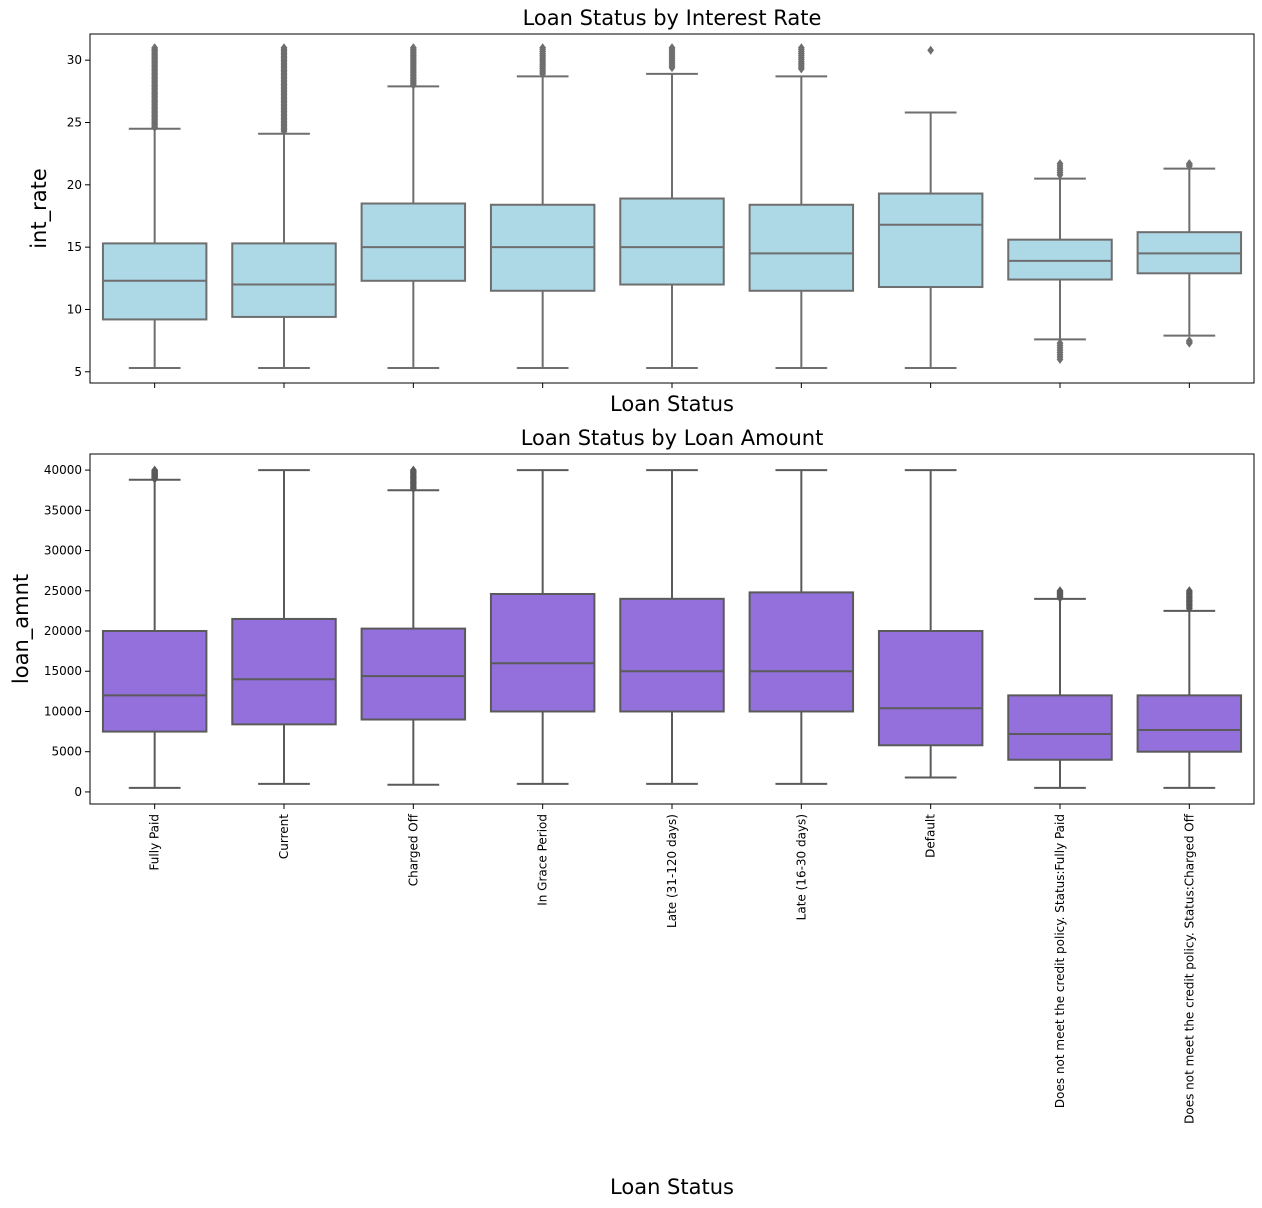 The width and height of the screenshot is (1262, 1208). Describe the element at coordinates (78, 792) in the screenshot. I see `y-tick-label: 0` at that location.